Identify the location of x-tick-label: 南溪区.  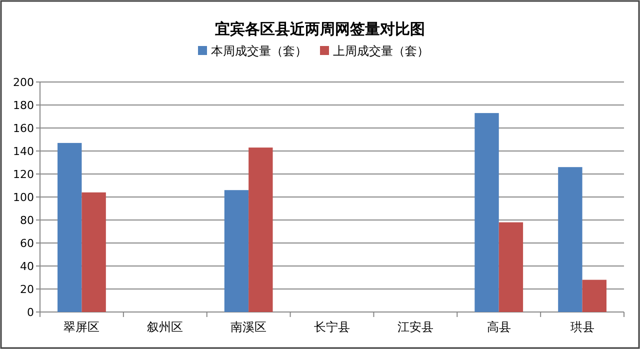
(248, 327).